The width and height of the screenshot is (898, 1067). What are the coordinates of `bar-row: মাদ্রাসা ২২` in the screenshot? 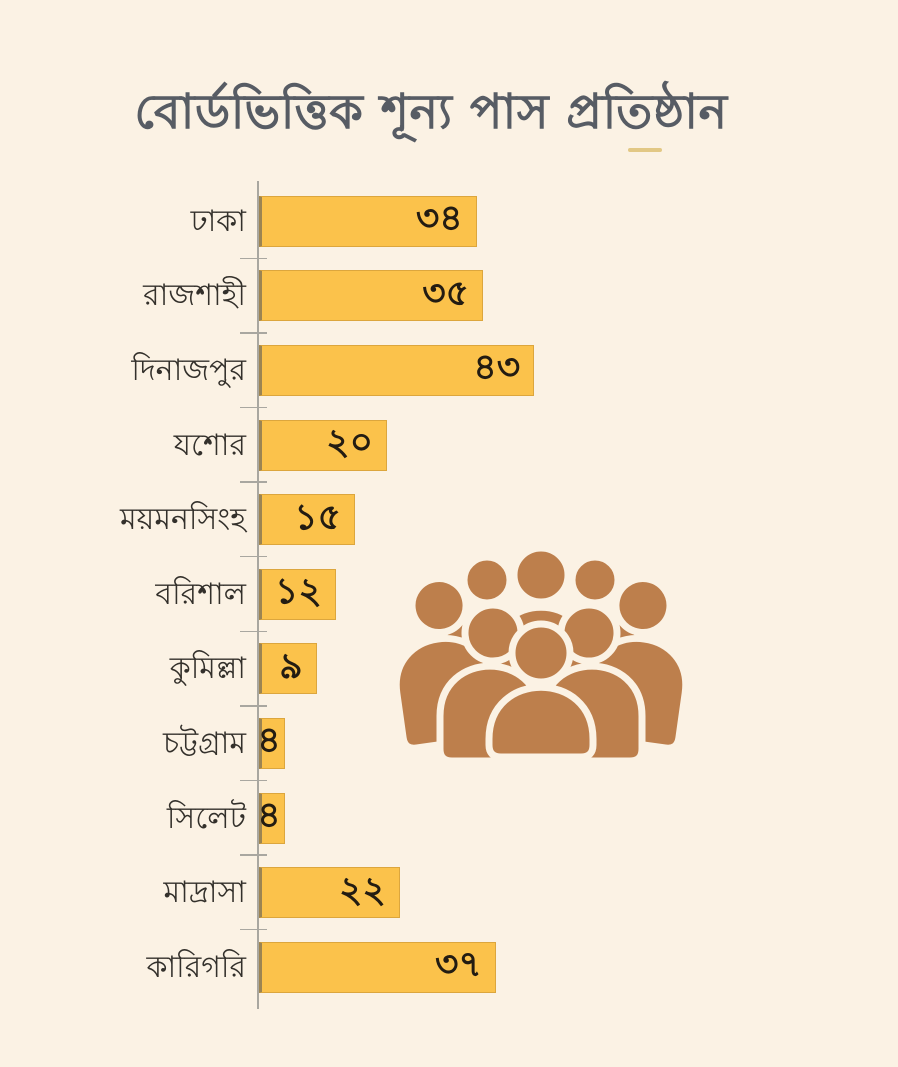 It's located at (449, 892).